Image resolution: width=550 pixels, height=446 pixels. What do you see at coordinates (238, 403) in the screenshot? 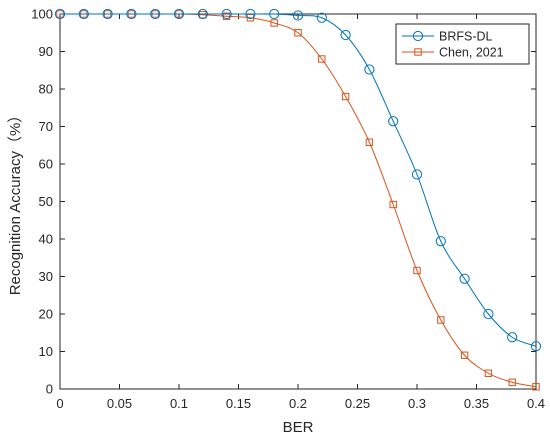
I see `x-tick-label: 0.15` at bounding box center [238, 403].